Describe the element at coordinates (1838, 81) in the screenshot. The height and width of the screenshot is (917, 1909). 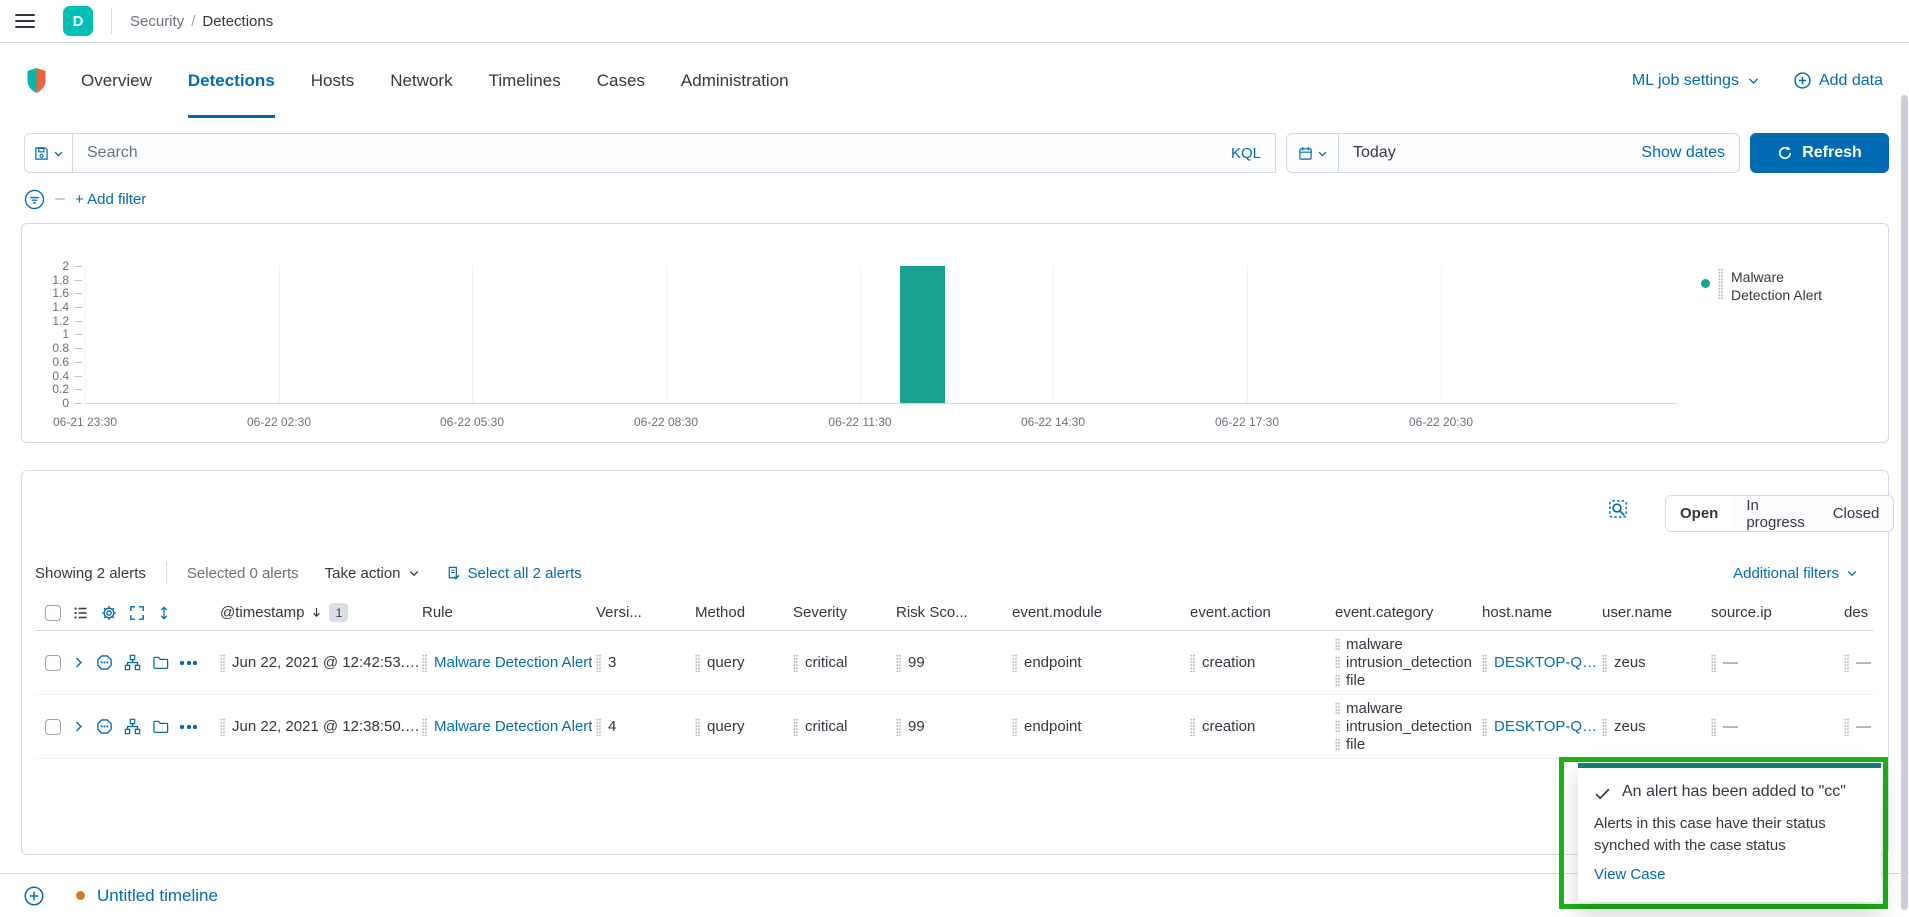
I see `add-data-button: Add data` at that location.